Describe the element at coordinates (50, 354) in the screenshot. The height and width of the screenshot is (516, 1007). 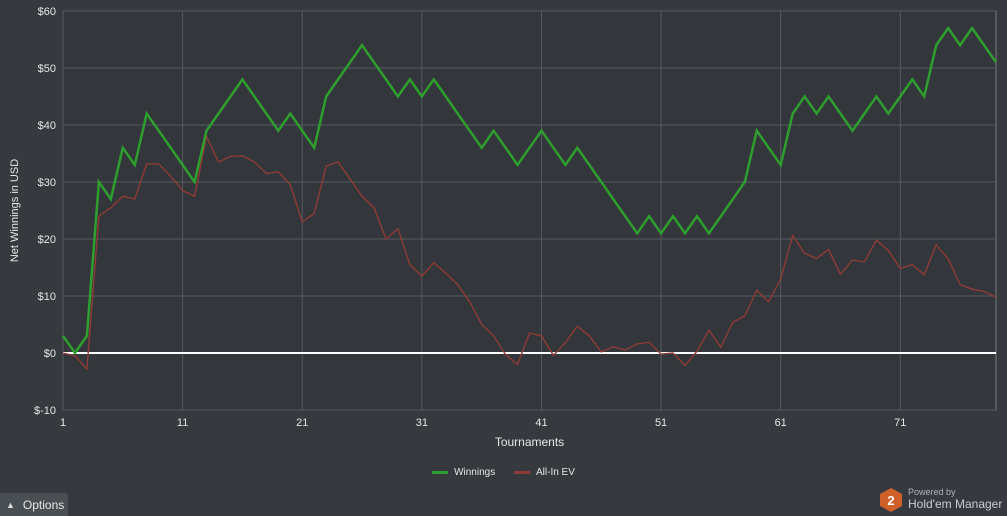
I see `y-tick-label: $0` at that location.